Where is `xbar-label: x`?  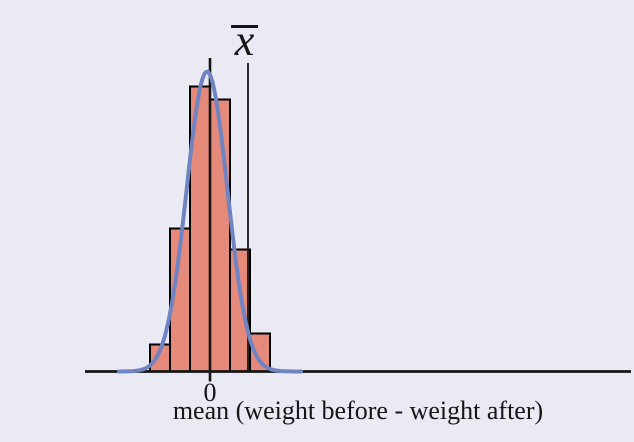
xbar-label: x is located at coordinates (244, 40).